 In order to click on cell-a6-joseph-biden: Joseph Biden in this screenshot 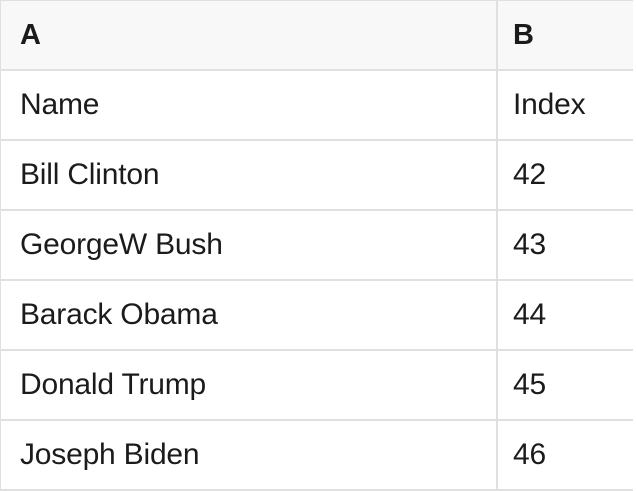, I will do `click(249, 456)`.